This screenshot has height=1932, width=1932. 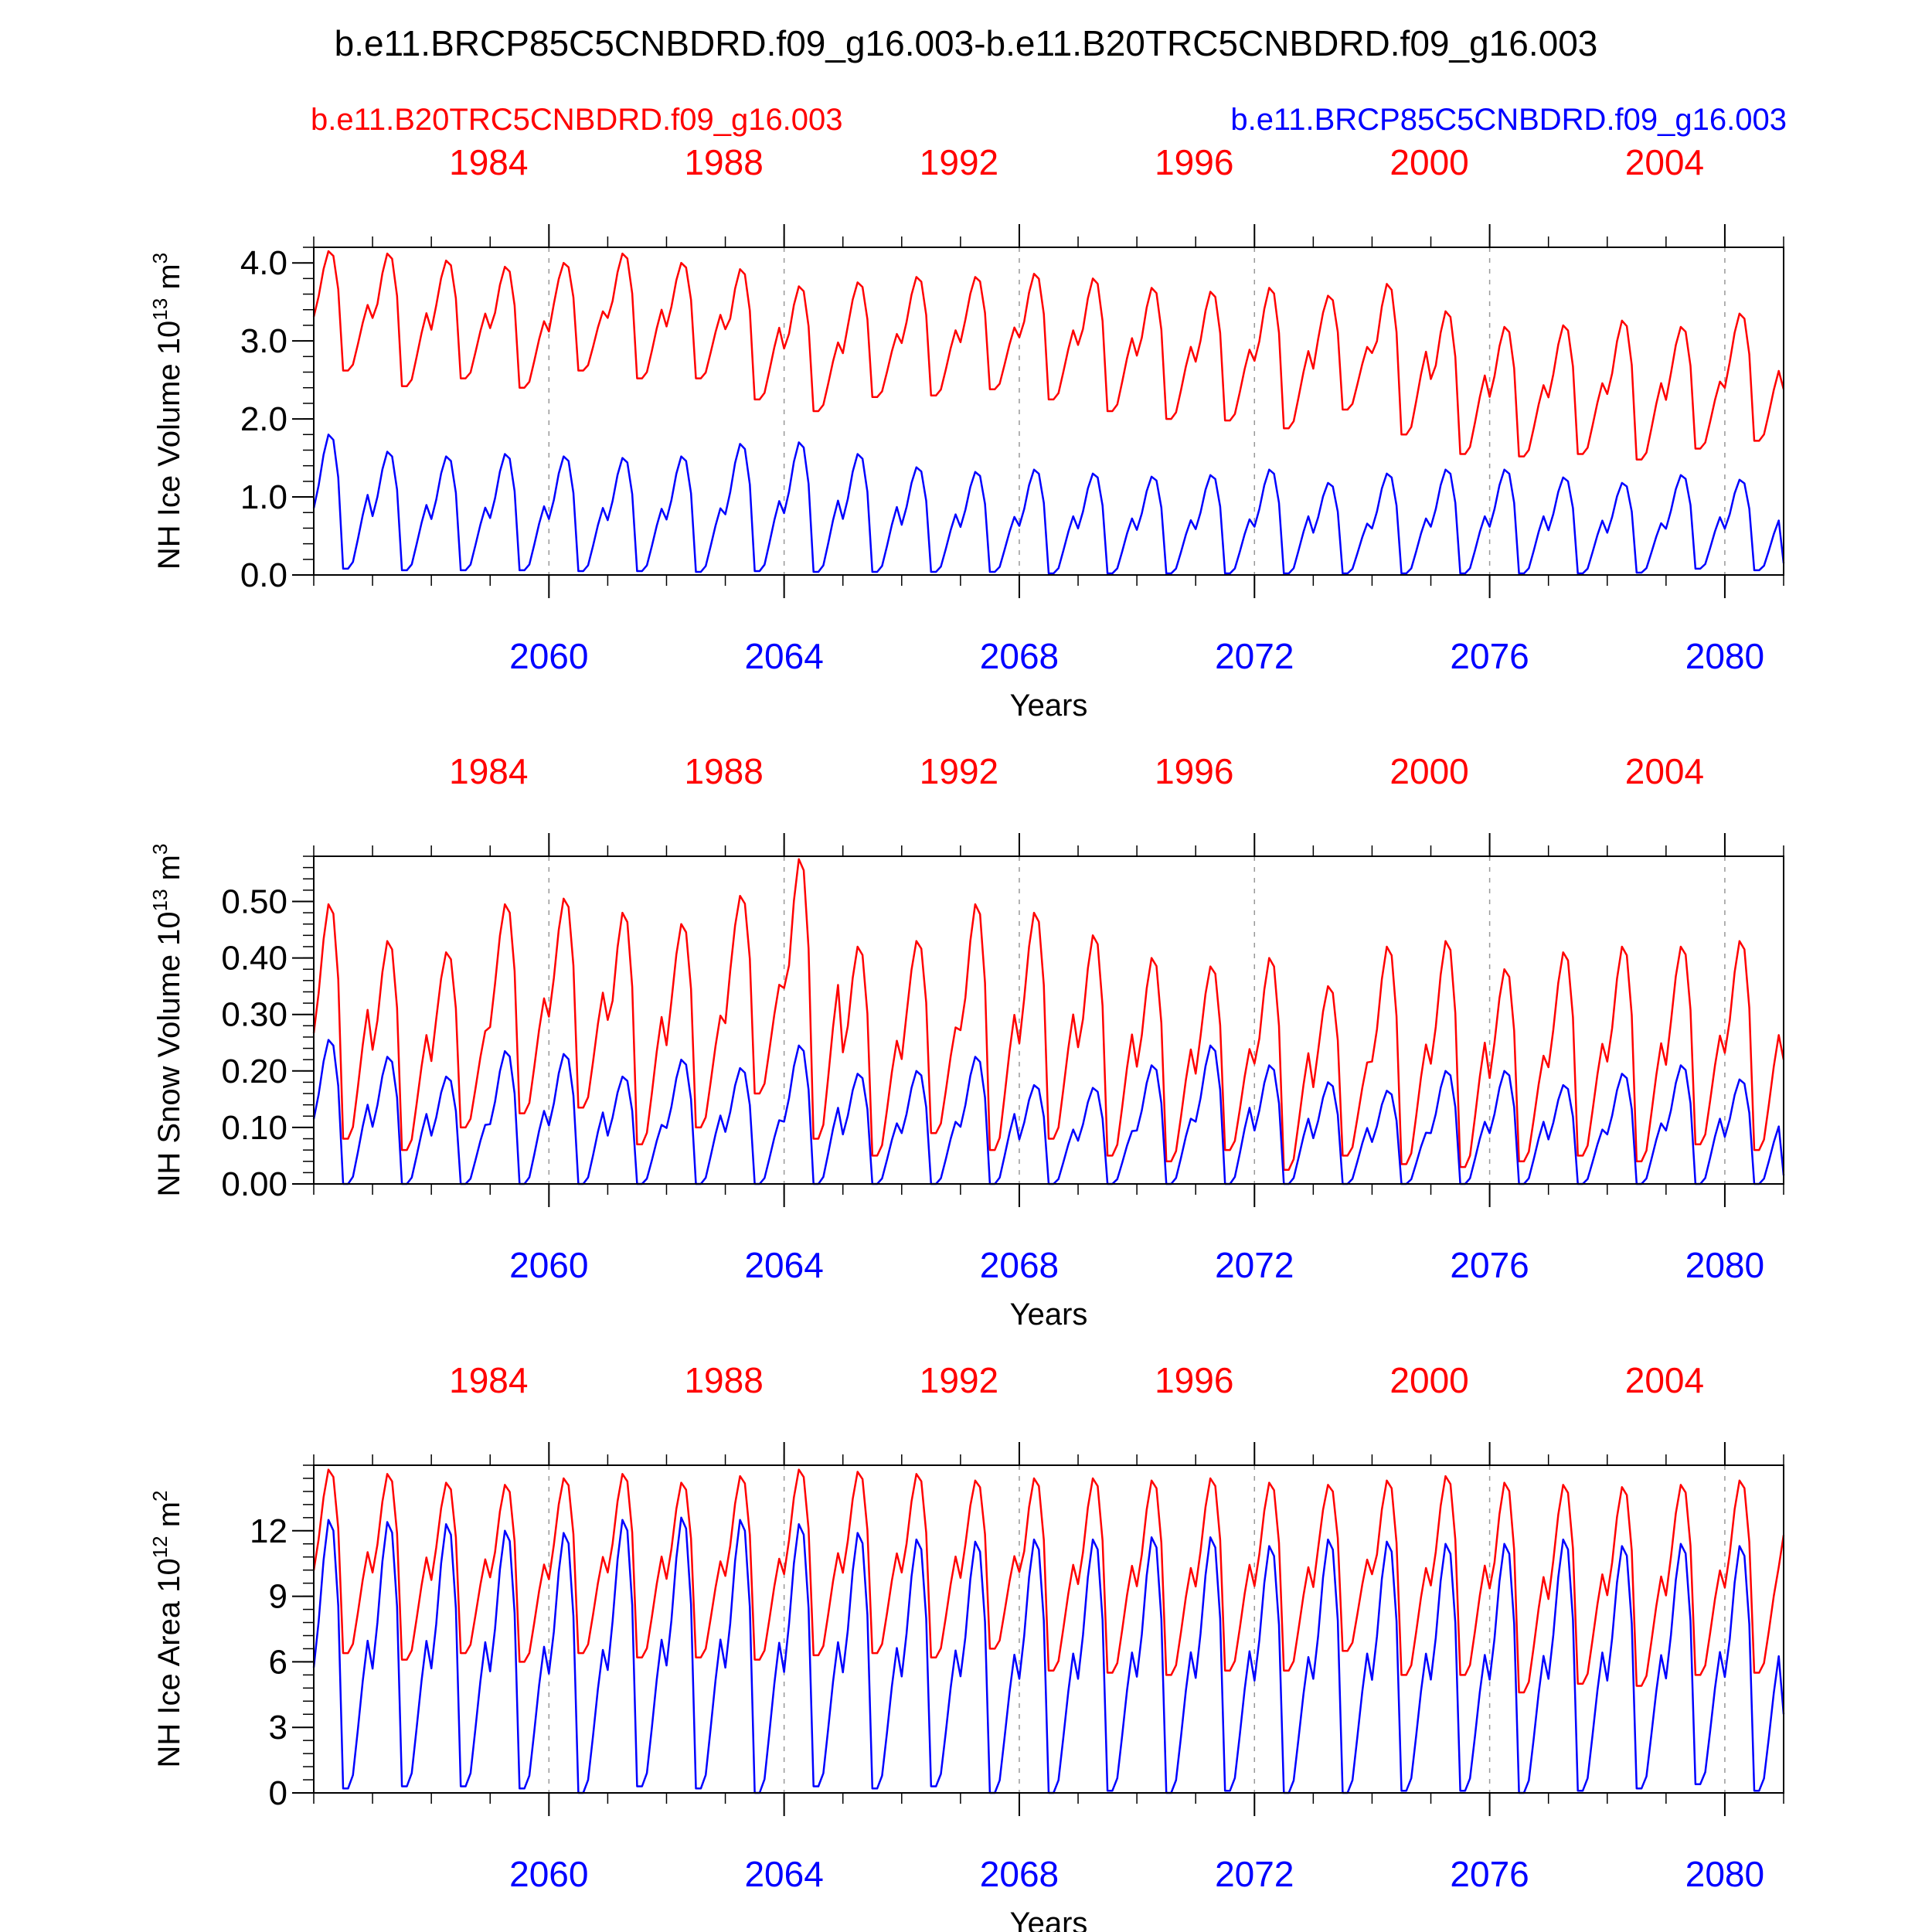 What do you see at coordinates (254, 959) in the screenshot?
I see `y-tick-label: 0.40` at bounding box center [254, 959].